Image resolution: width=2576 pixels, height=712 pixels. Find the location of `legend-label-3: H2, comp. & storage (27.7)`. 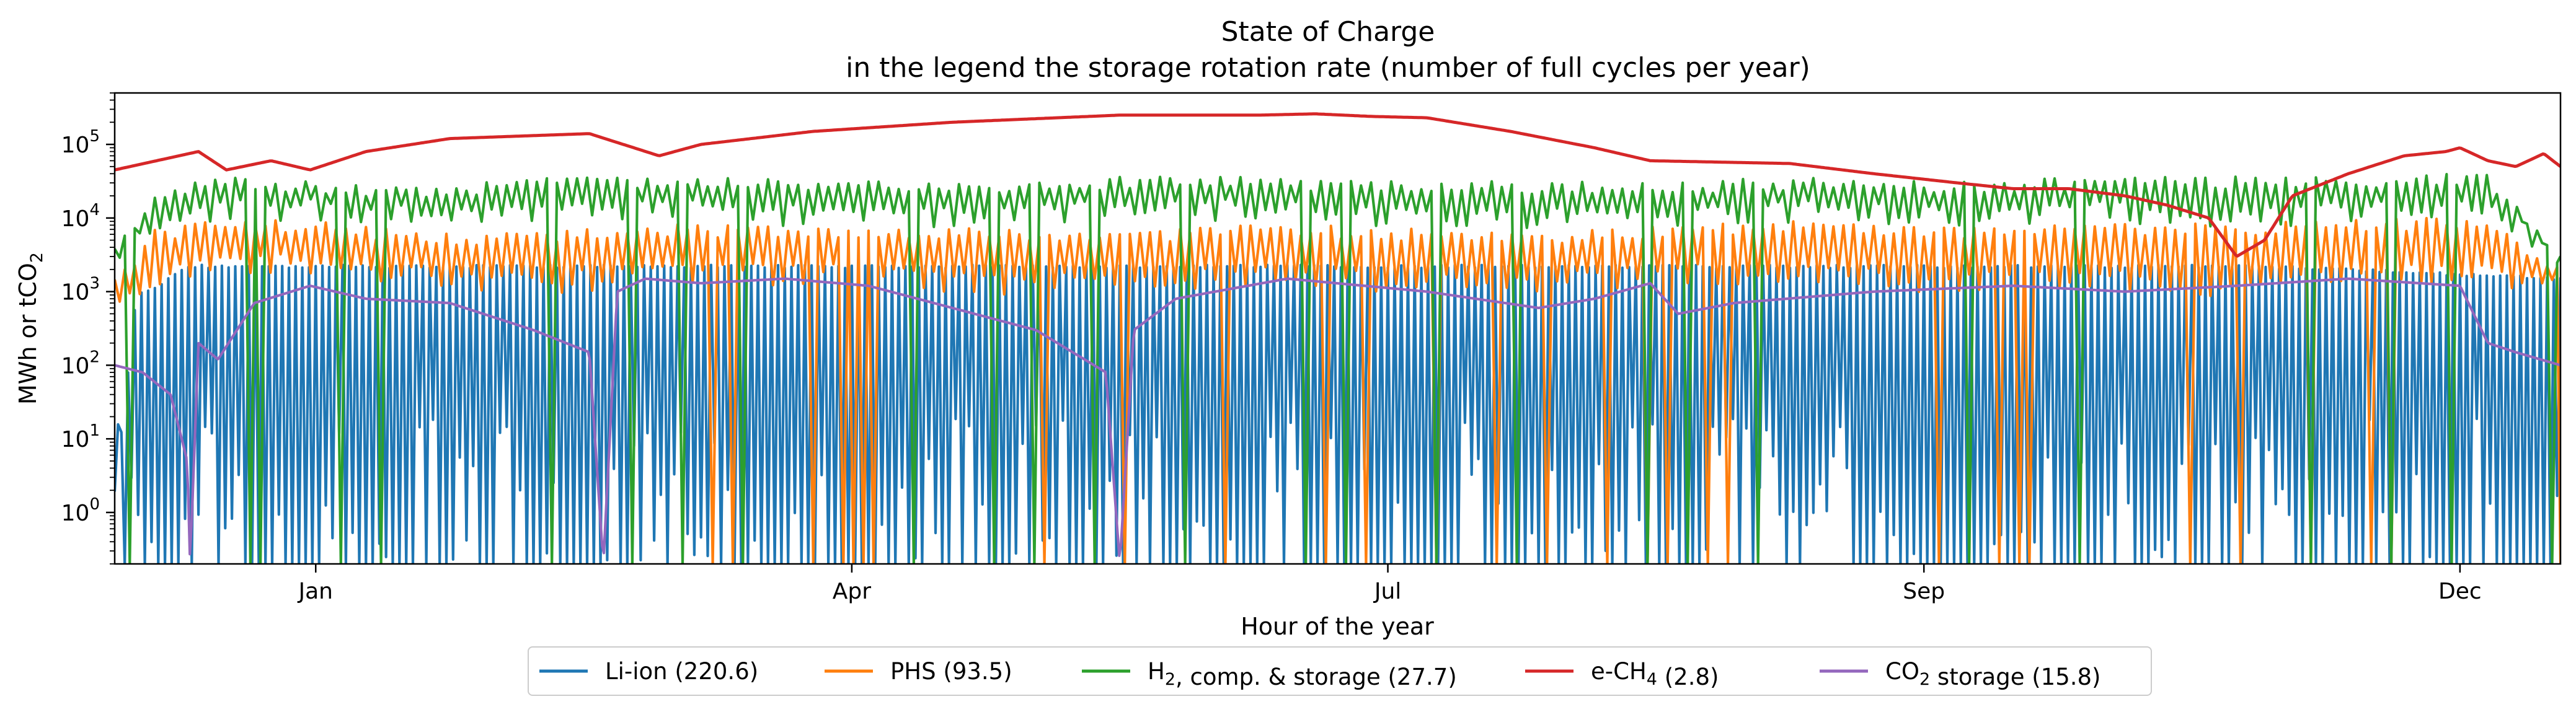

legend-label-3: H2, comp. & storage (27.7) is located at coordinates (1303, 674).